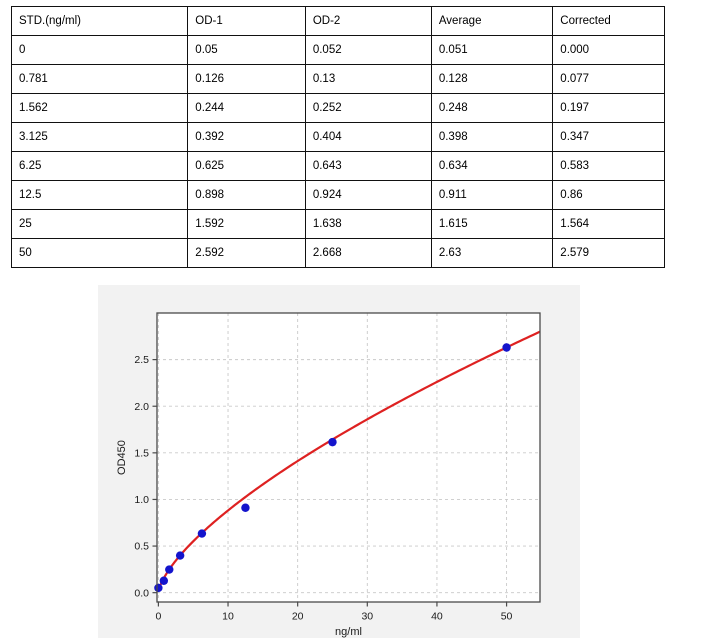 This screenshot has width=702, height=638. What do you see at coordinates (608, 21) in the screenshot?
I see `column-header: Corrected` at bounding box center [608, 21].